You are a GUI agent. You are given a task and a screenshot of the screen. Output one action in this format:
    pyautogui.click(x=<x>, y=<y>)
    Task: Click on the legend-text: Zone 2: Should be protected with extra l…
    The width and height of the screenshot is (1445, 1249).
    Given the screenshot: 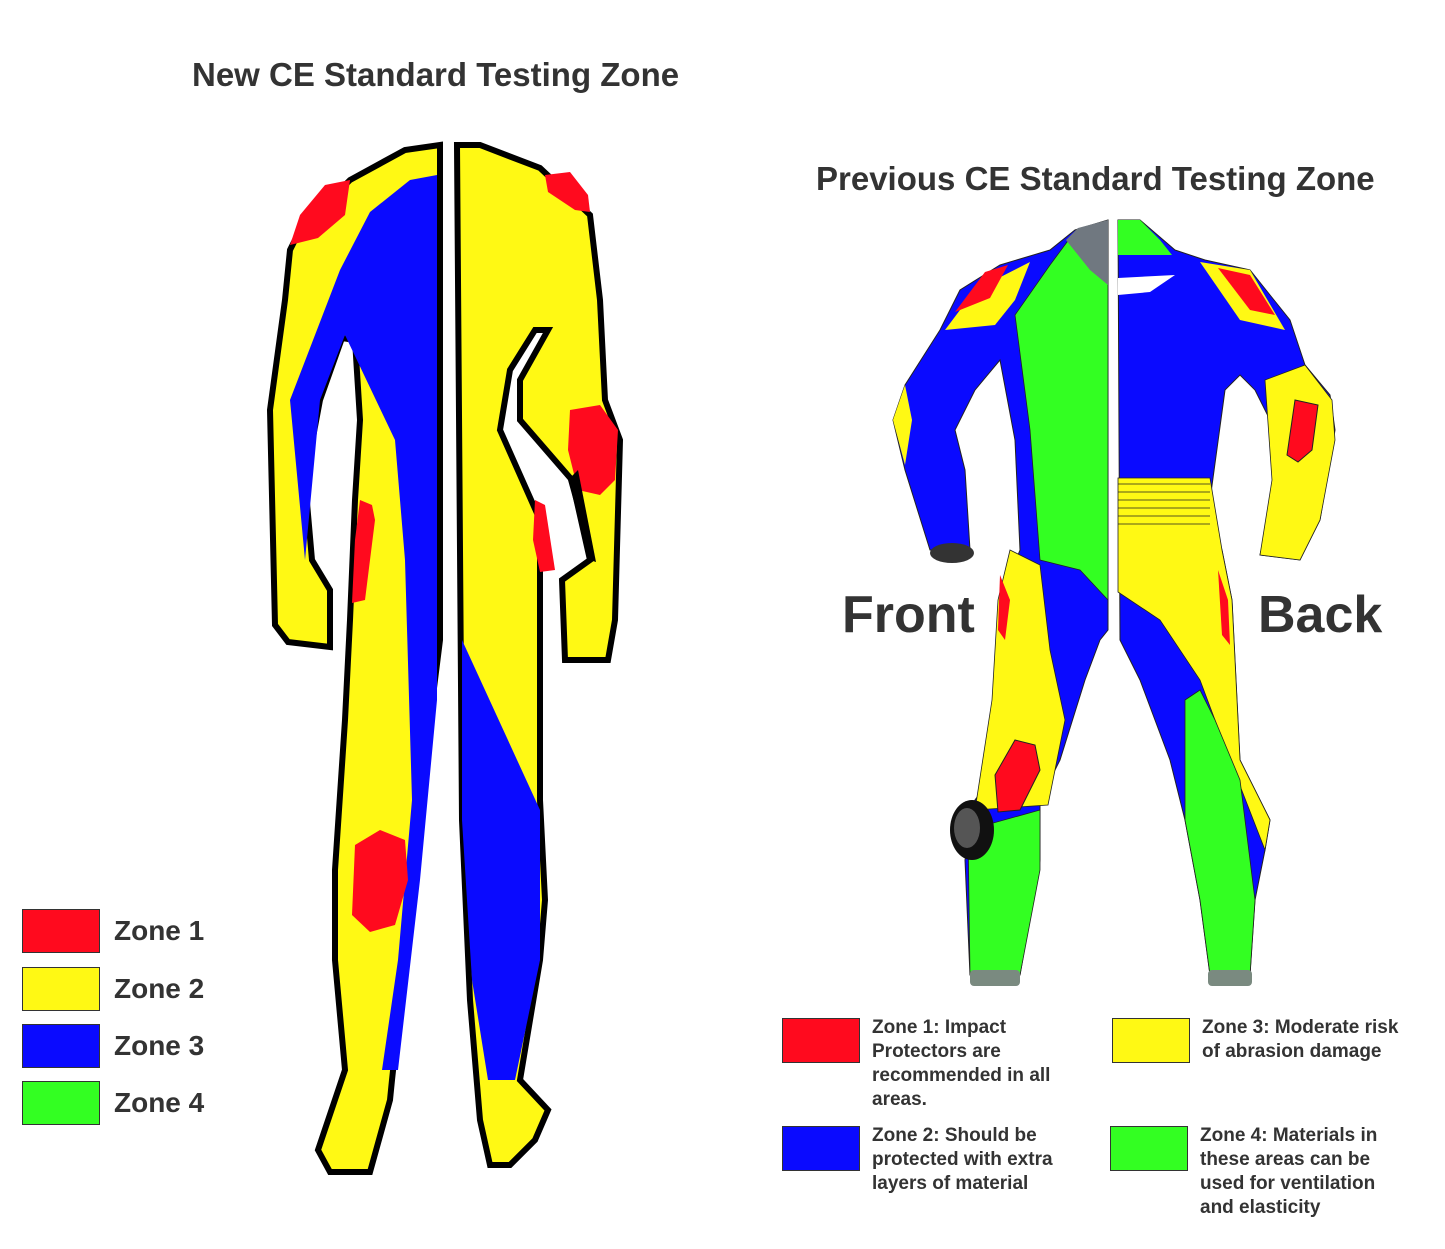 What is the action you would take?
    pyautogui.click(x=962, y=1159)
    